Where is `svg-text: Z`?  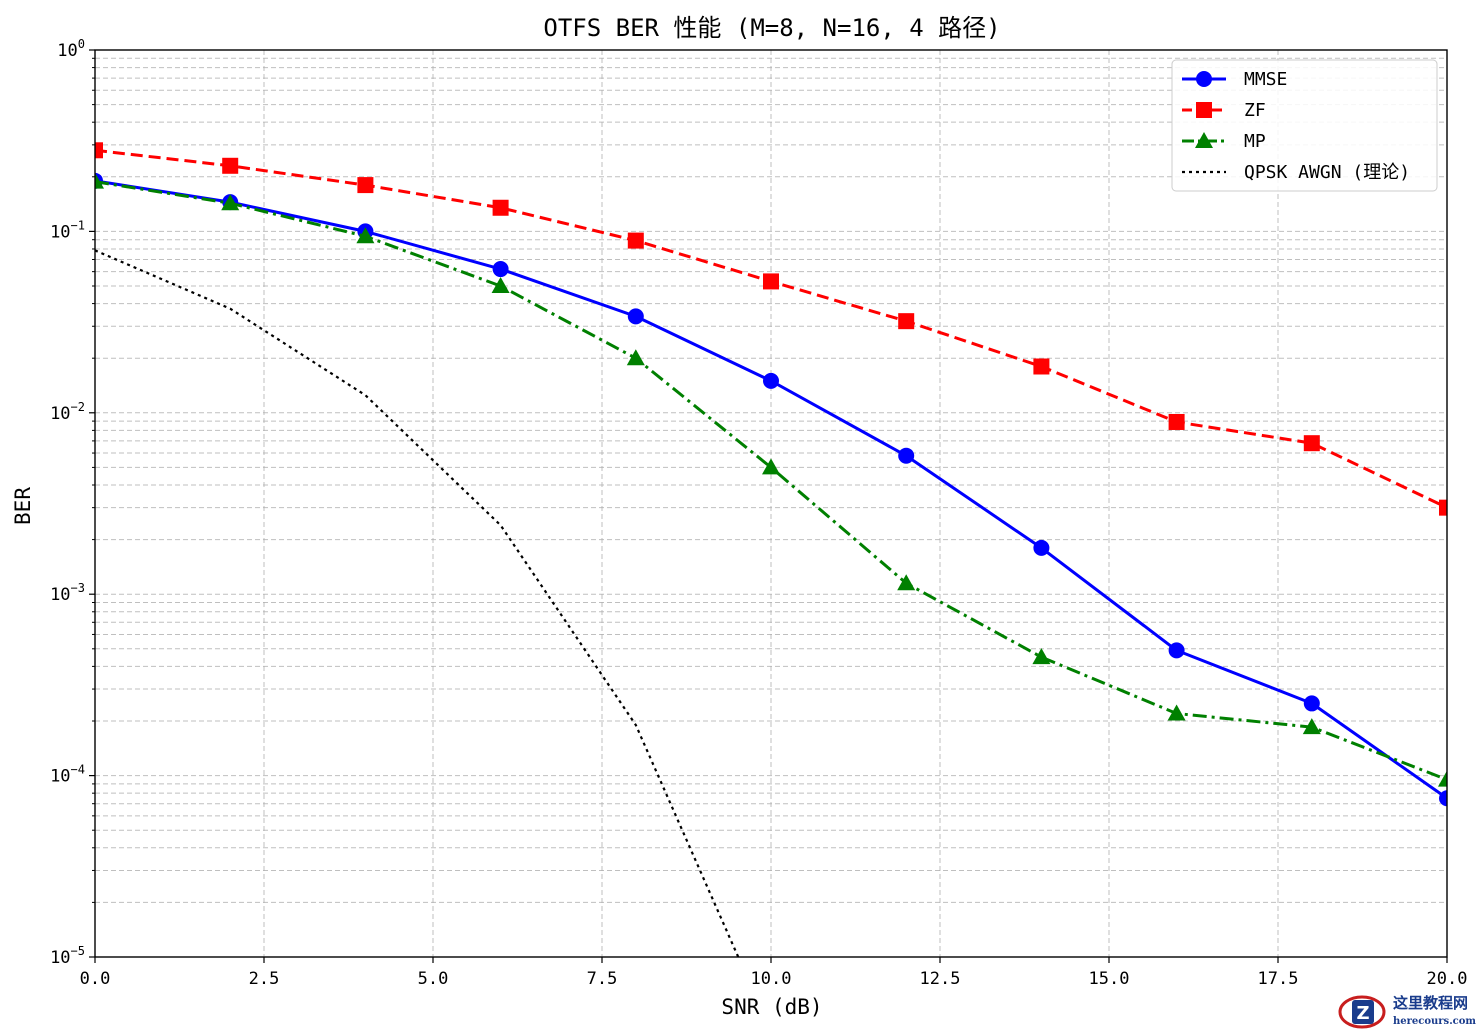
svg-text: Z is located at coordinates (1362, 1013).